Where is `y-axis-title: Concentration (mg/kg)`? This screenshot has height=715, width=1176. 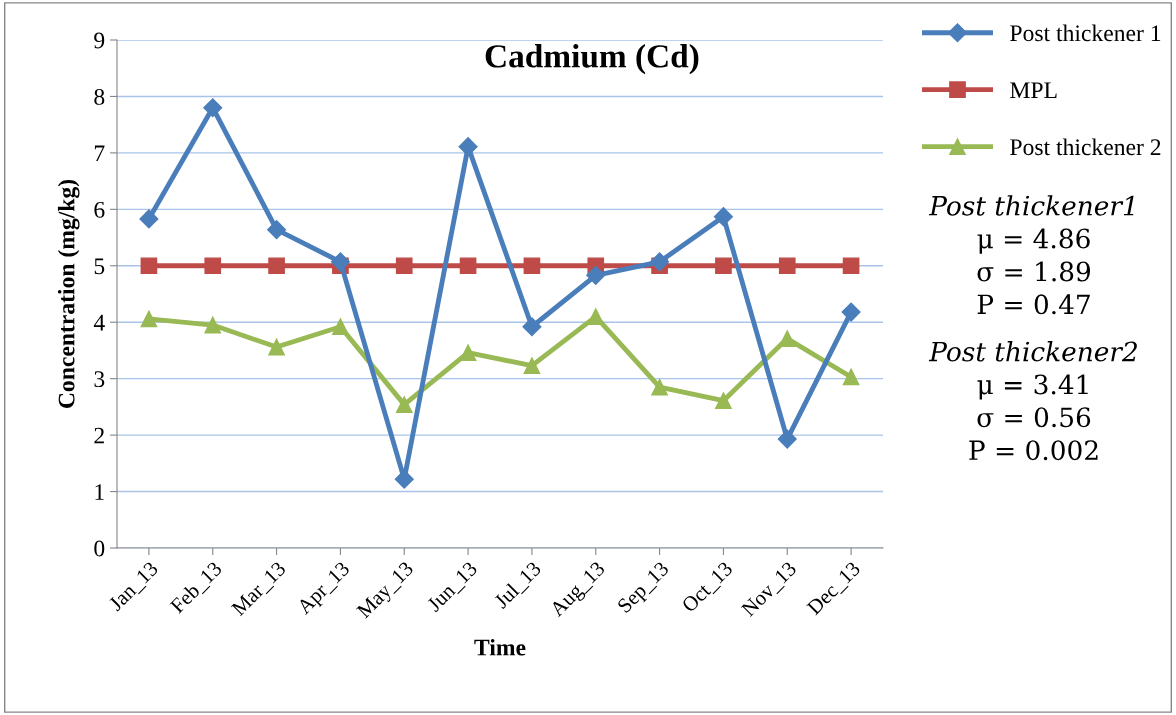
y-axis-title: Concentration (mg/kg) is located at coordinates (68, 293).